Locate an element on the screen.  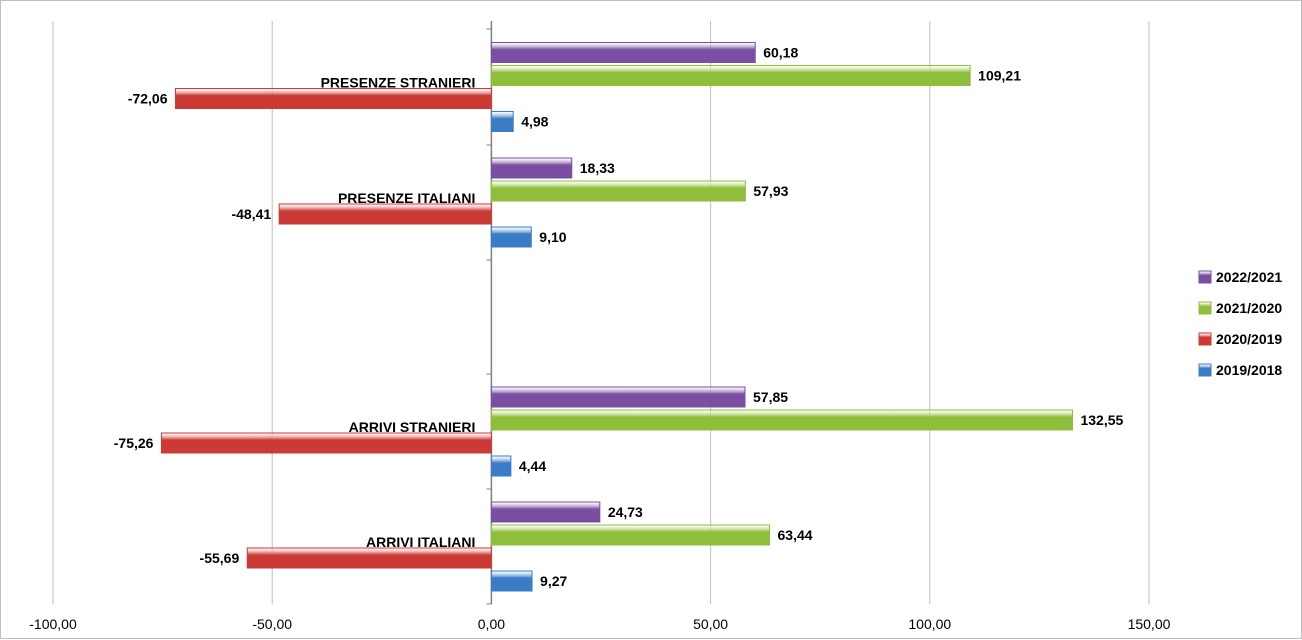
x-tick-label: 150,00 is located at coordinates (1149, 624).